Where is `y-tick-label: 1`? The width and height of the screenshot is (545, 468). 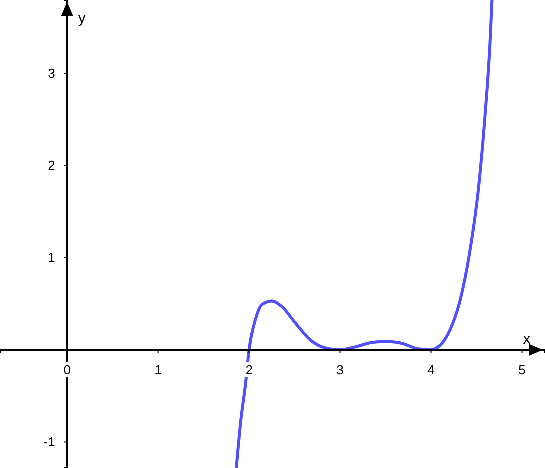
y-tick-label: 1 is located at coordinates (52, 258).